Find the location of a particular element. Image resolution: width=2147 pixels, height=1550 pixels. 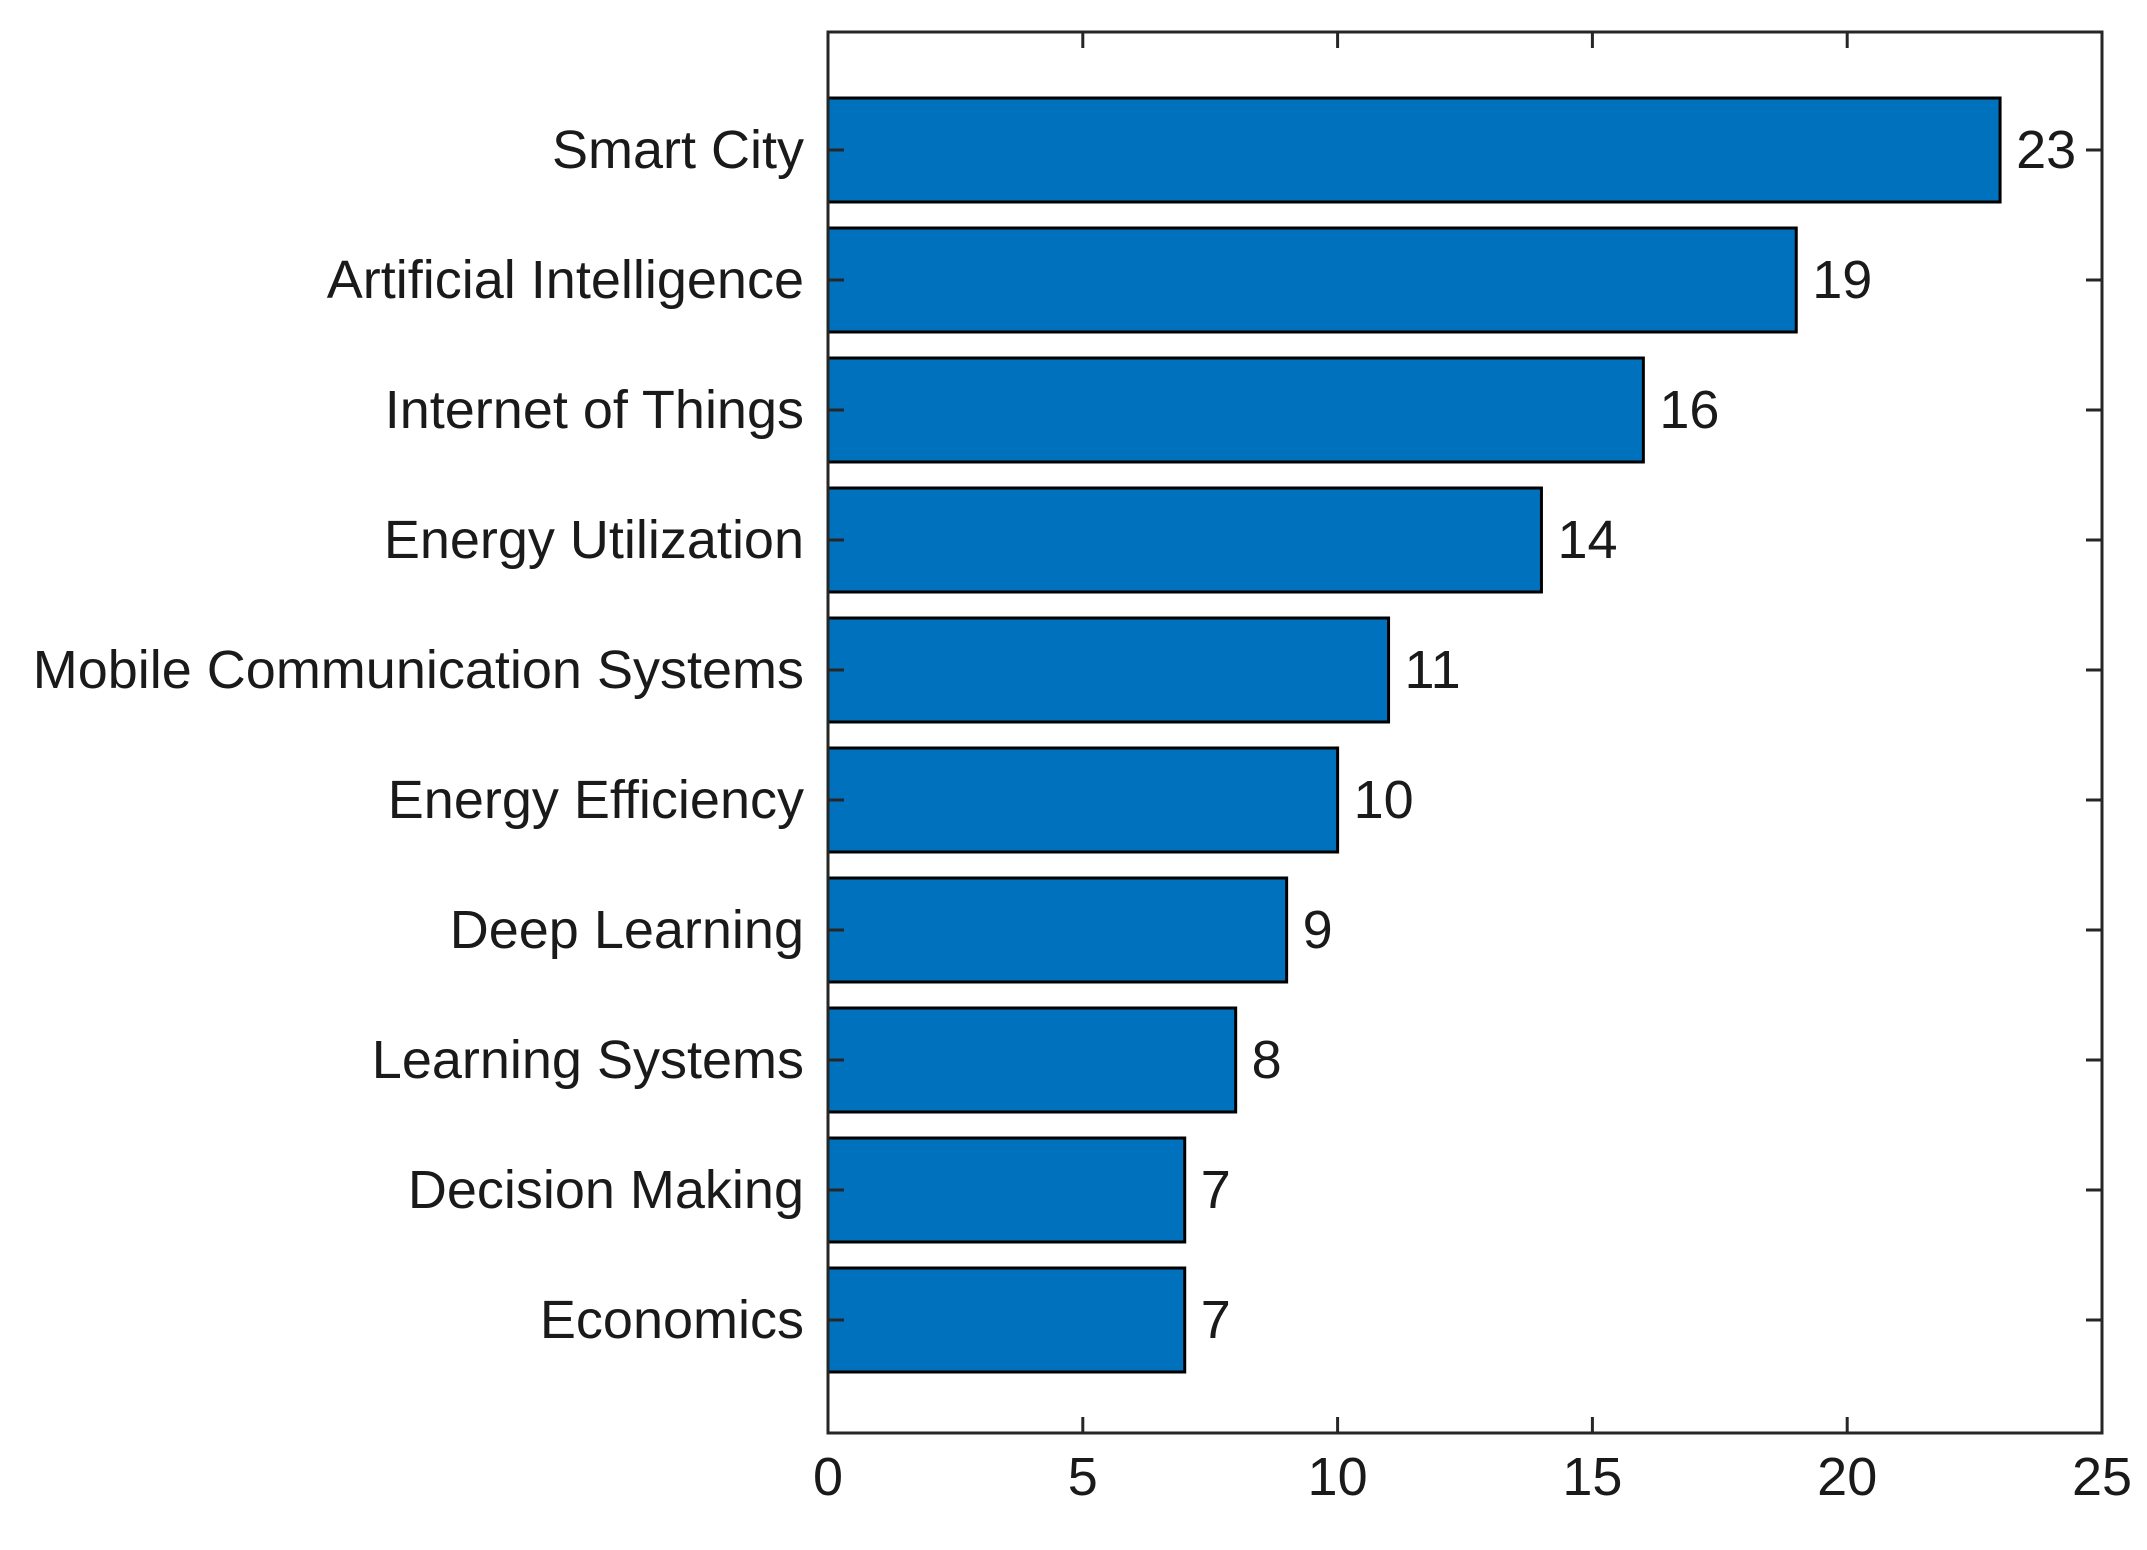

bar-deep-learning is located at coordinates (1057, 930).